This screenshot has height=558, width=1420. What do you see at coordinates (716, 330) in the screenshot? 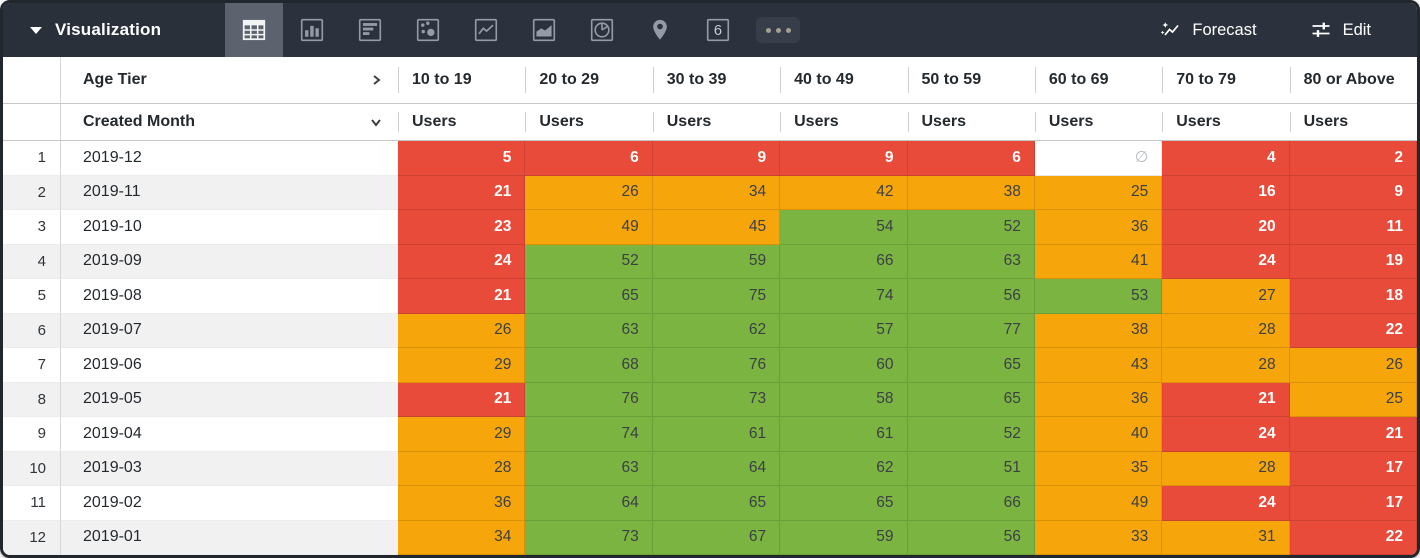
I see `data-cell: 62` at bounding box center [716, 330].